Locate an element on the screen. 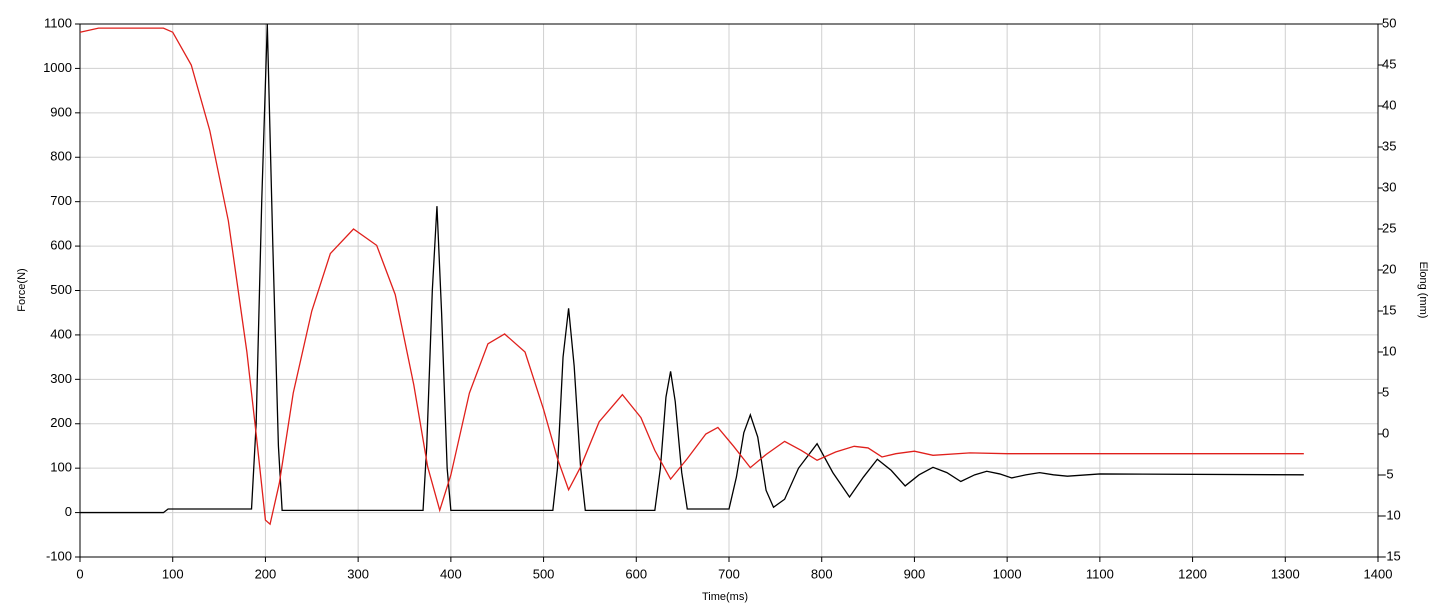  y-tick-label: 1000 is located at coordinates (57, 67).